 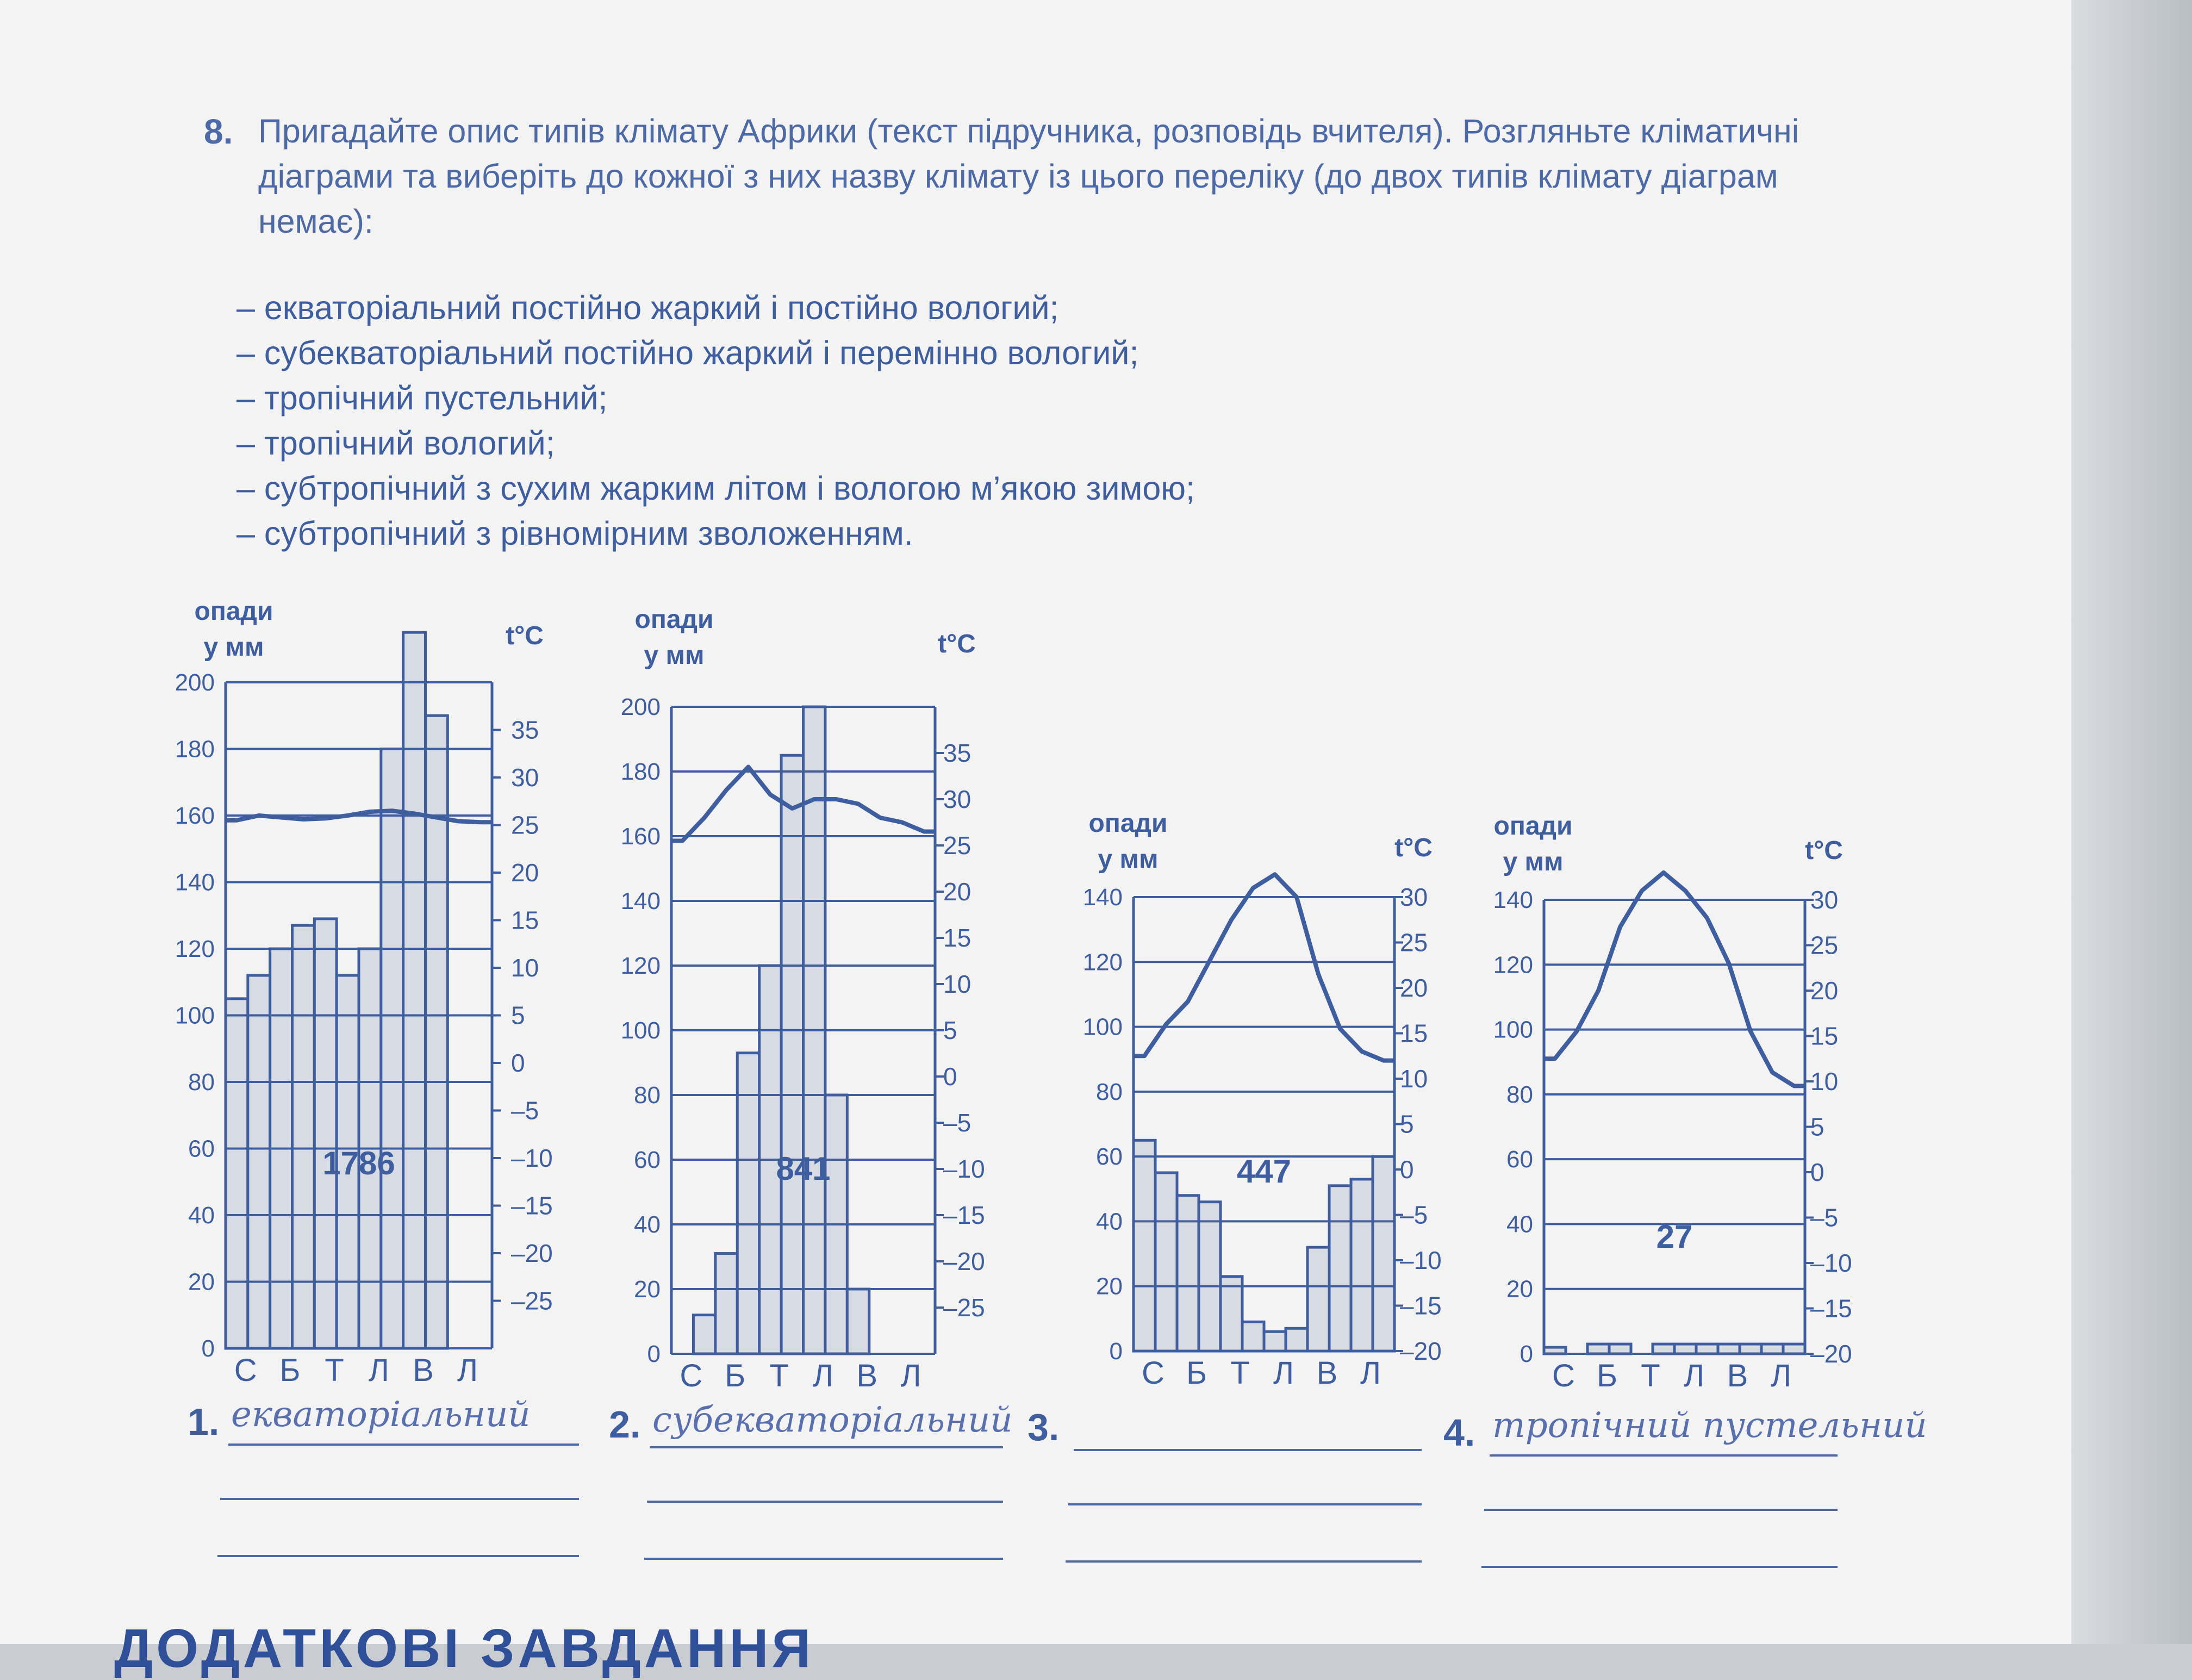 I want to click on temp-tick-label: –25, so click(x=964, y=1307).